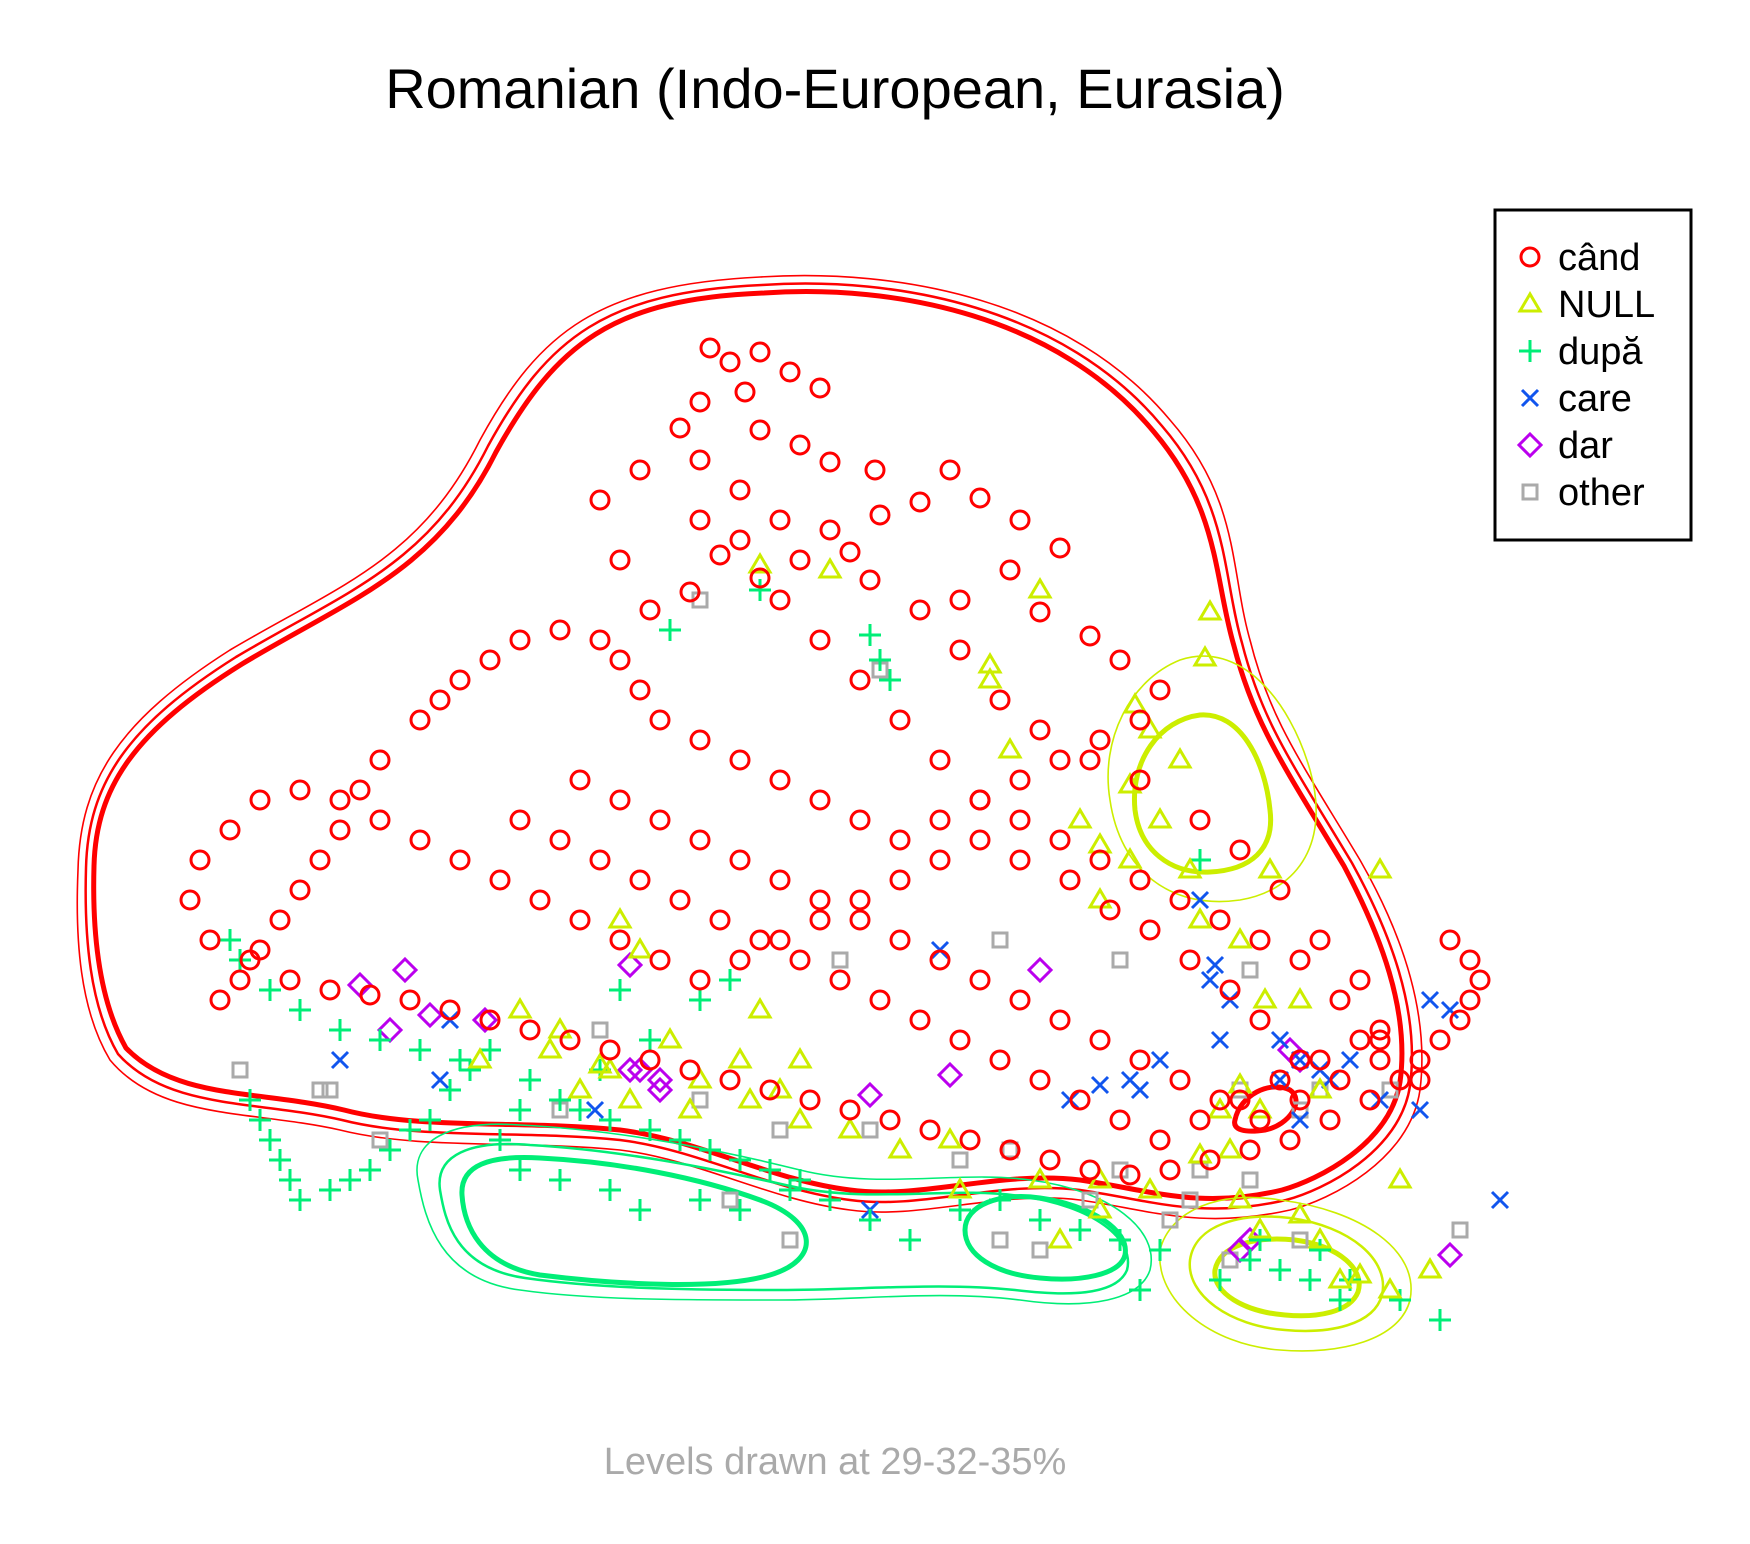 The width and height of the screenshot is (1750, 1544). What do you see at coordinates (1530, 445) in the screenshot?
I see `legend-marker-dar` at bounding box center [1530, 445].